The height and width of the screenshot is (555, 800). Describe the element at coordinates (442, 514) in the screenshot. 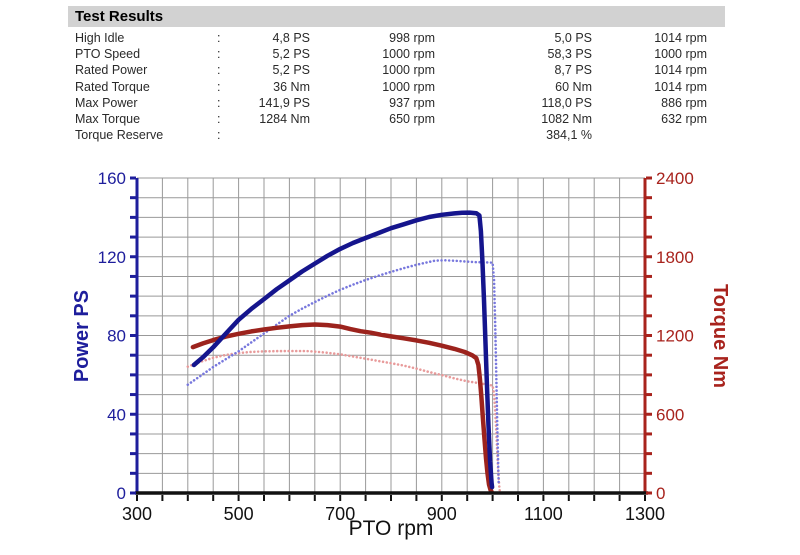

I see `x-tick-label: 900` at that location.